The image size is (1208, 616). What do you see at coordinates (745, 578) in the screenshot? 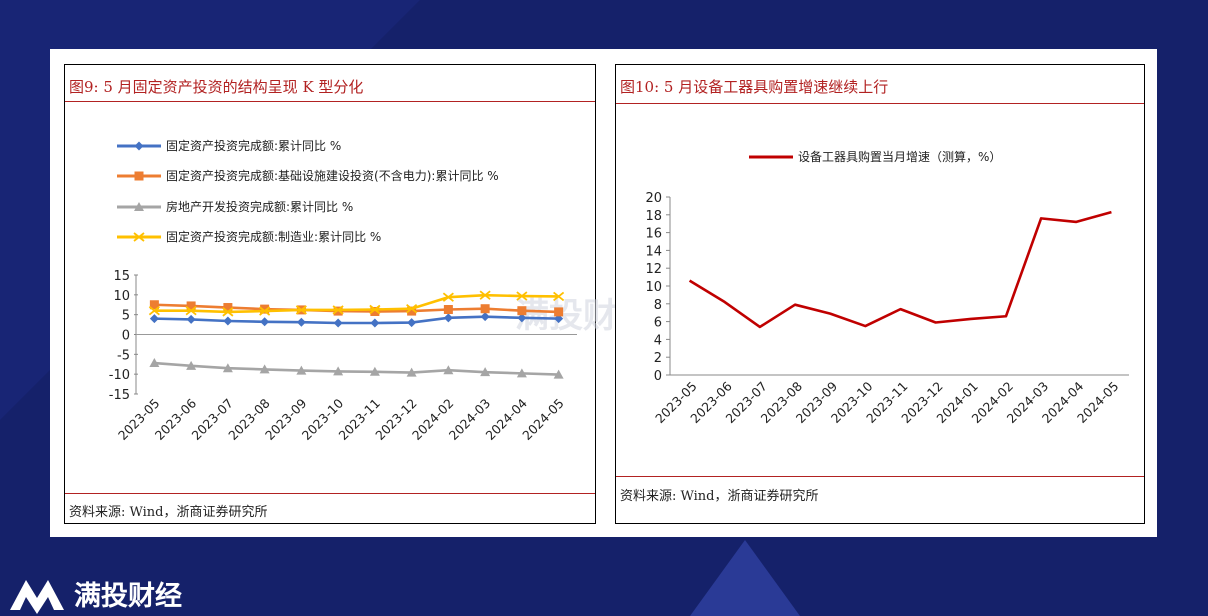
I see `background-decoration-bottom` at bounding box center [745, 578].